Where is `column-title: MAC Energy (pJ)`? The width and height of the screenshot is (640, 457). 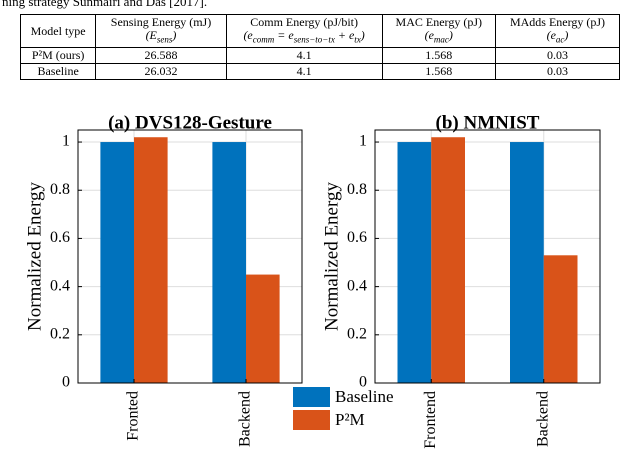 column-title: MAC Energy (pJ) is located at coordinates (438, 22).